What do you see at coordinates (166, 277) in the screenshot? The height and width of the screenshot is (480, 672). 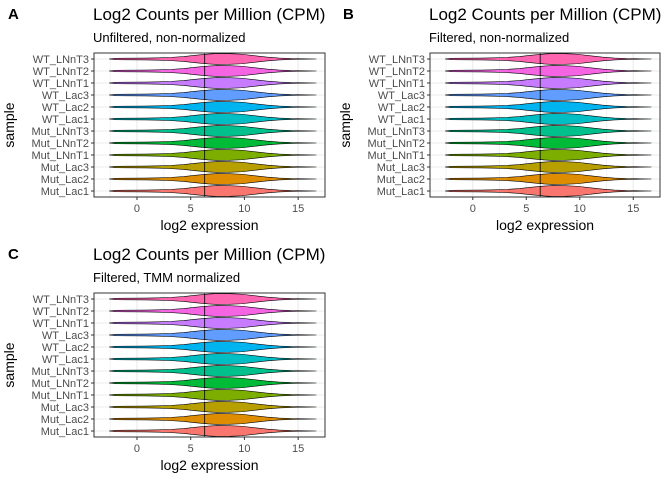 I see `chart-subtitle: Filtered, TMM normalized` at bounding box center [166, 277].